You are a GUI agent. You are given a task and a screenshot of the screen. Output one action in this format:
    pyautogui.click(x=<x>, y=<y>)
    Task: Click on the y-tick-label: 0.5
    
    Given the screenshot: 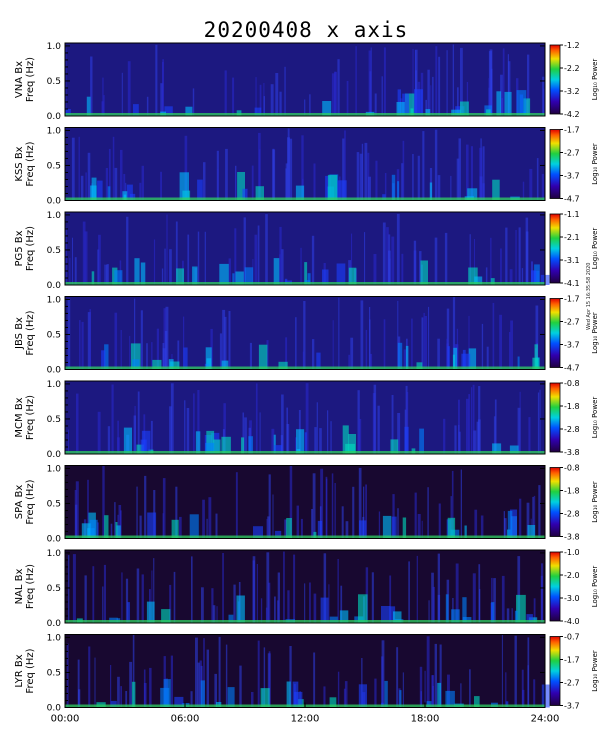 What is the action you would take?
    pyautogui.click(x=54, y=504)
    